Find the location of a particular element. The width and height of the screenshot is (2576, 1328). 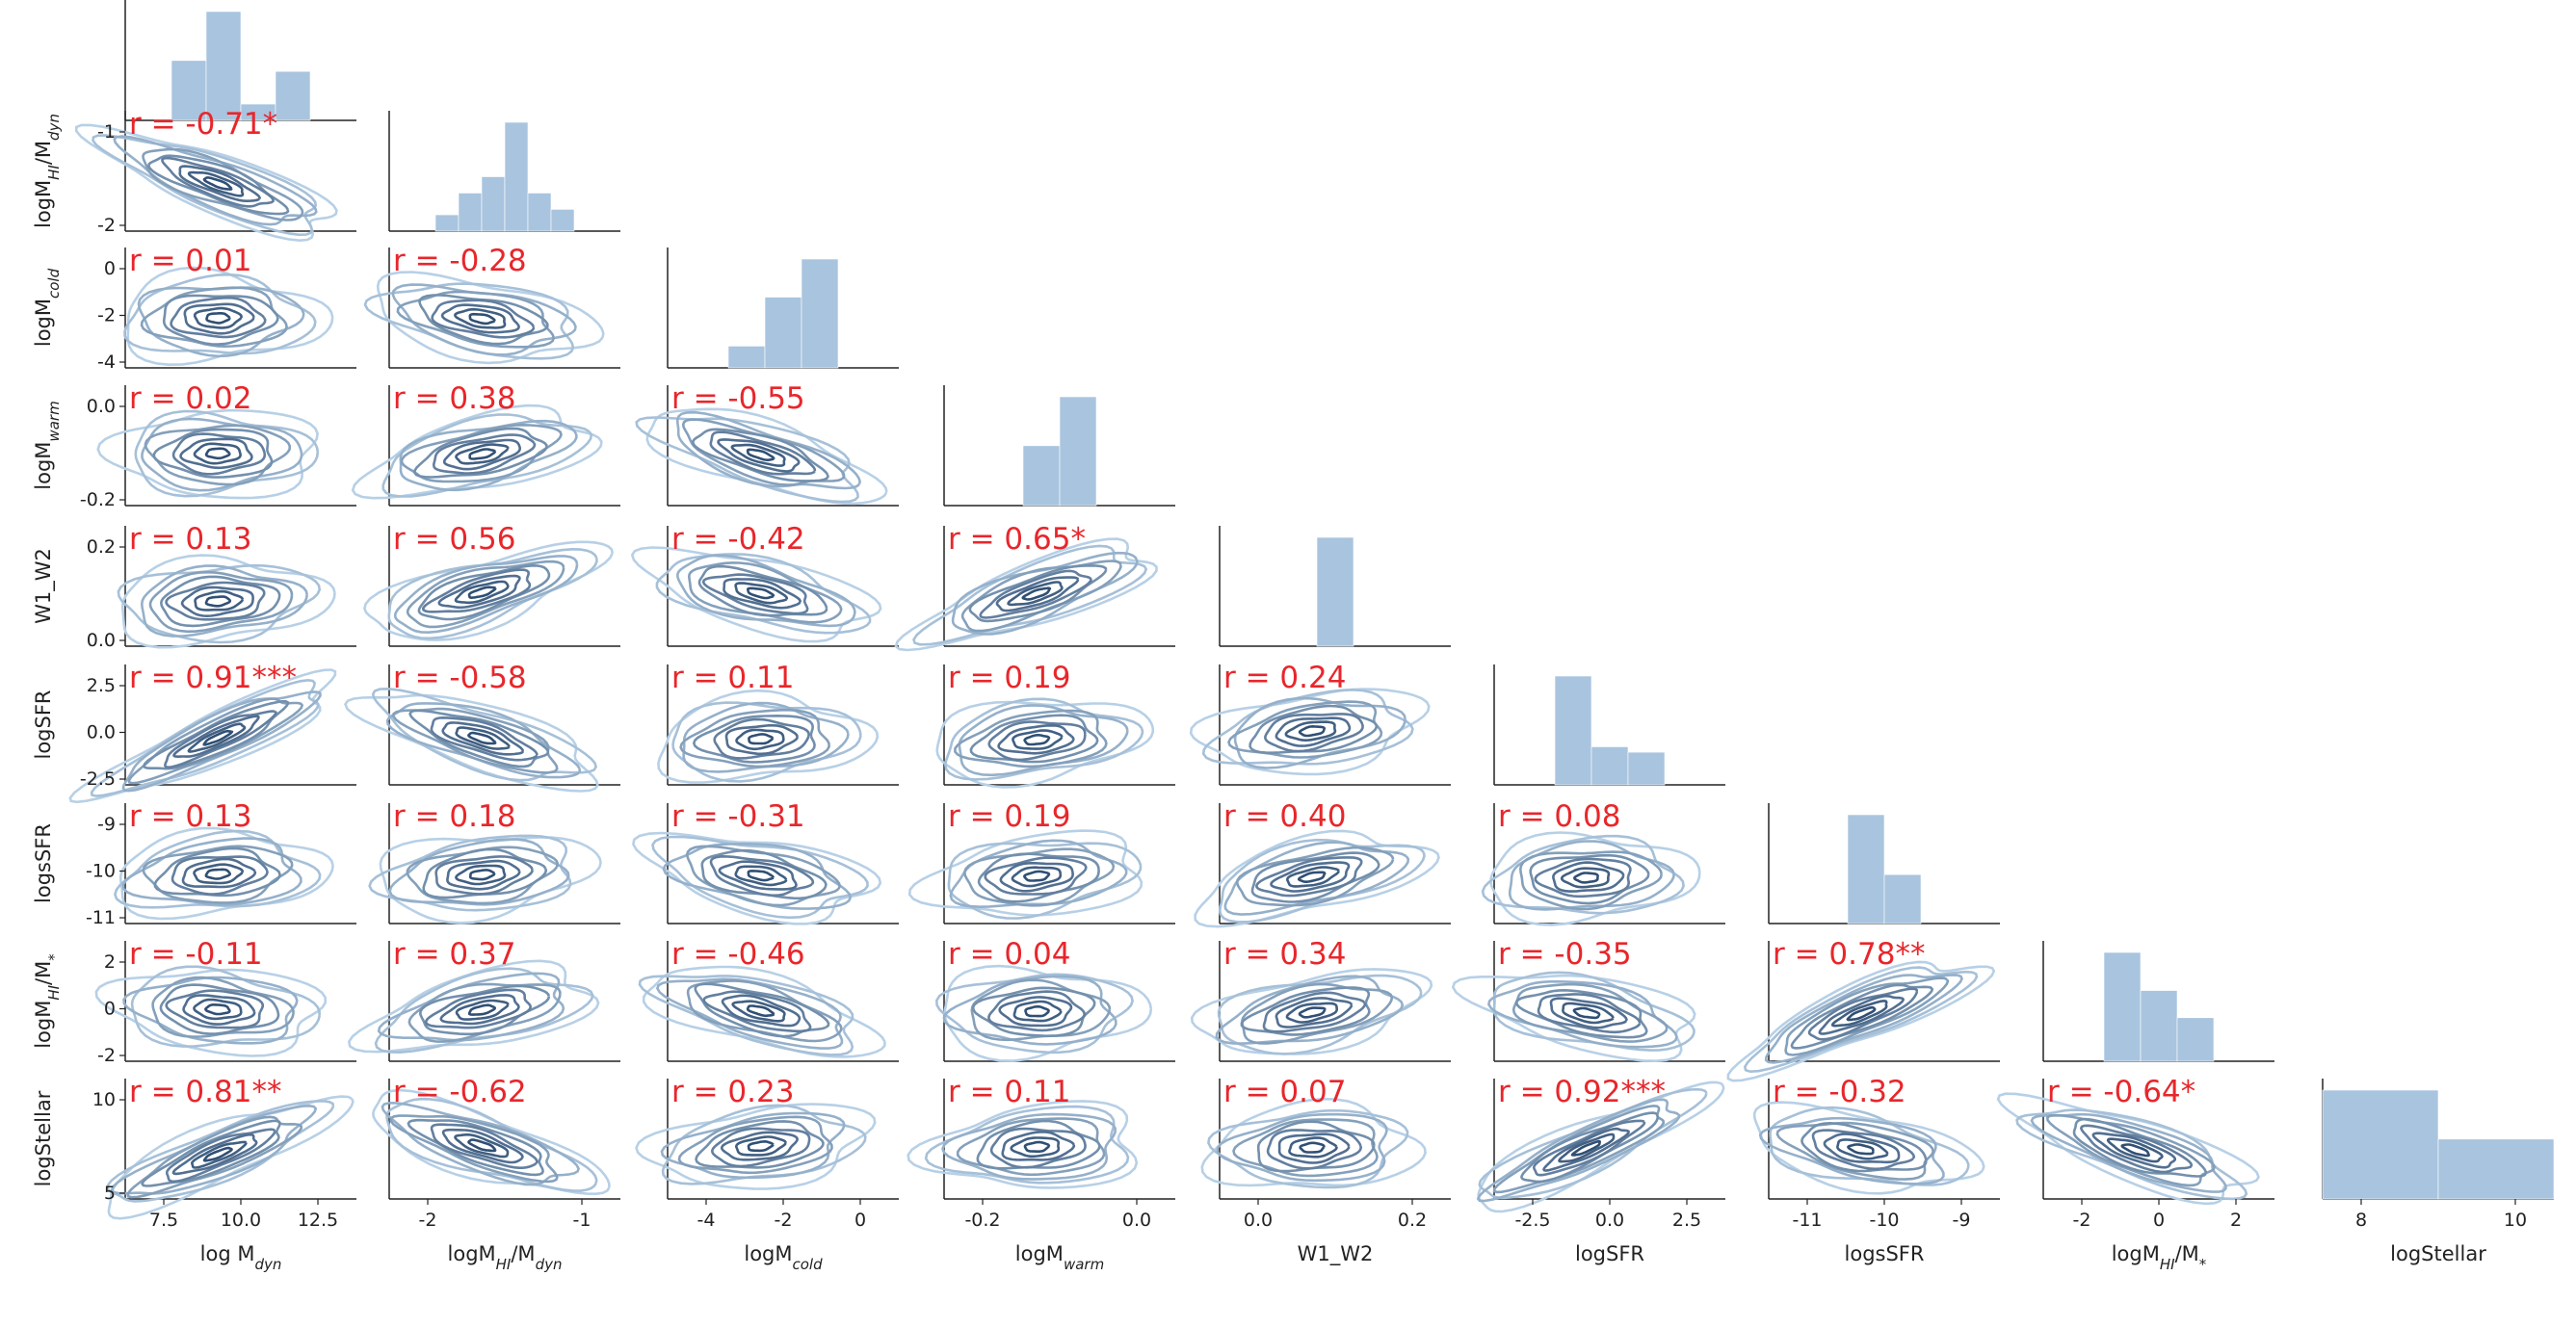

y-axis-label-logSFR: logSFR is located at coordinates (43, 724).